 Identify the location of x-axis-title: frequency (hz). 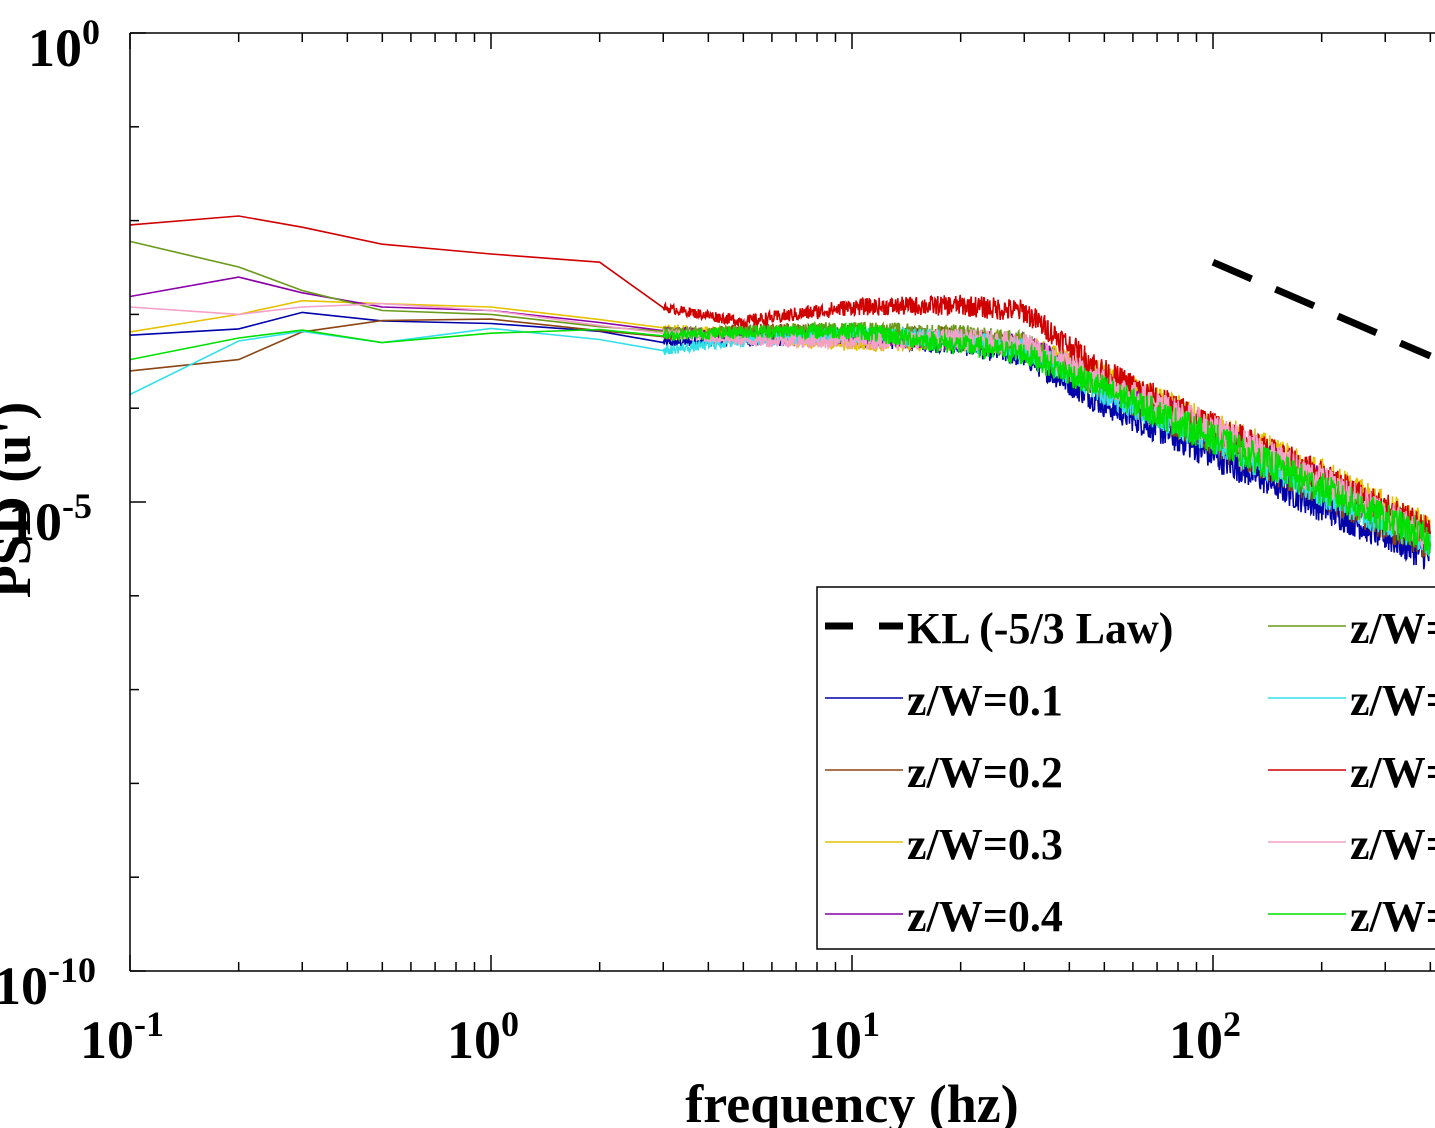
(851, 1101).